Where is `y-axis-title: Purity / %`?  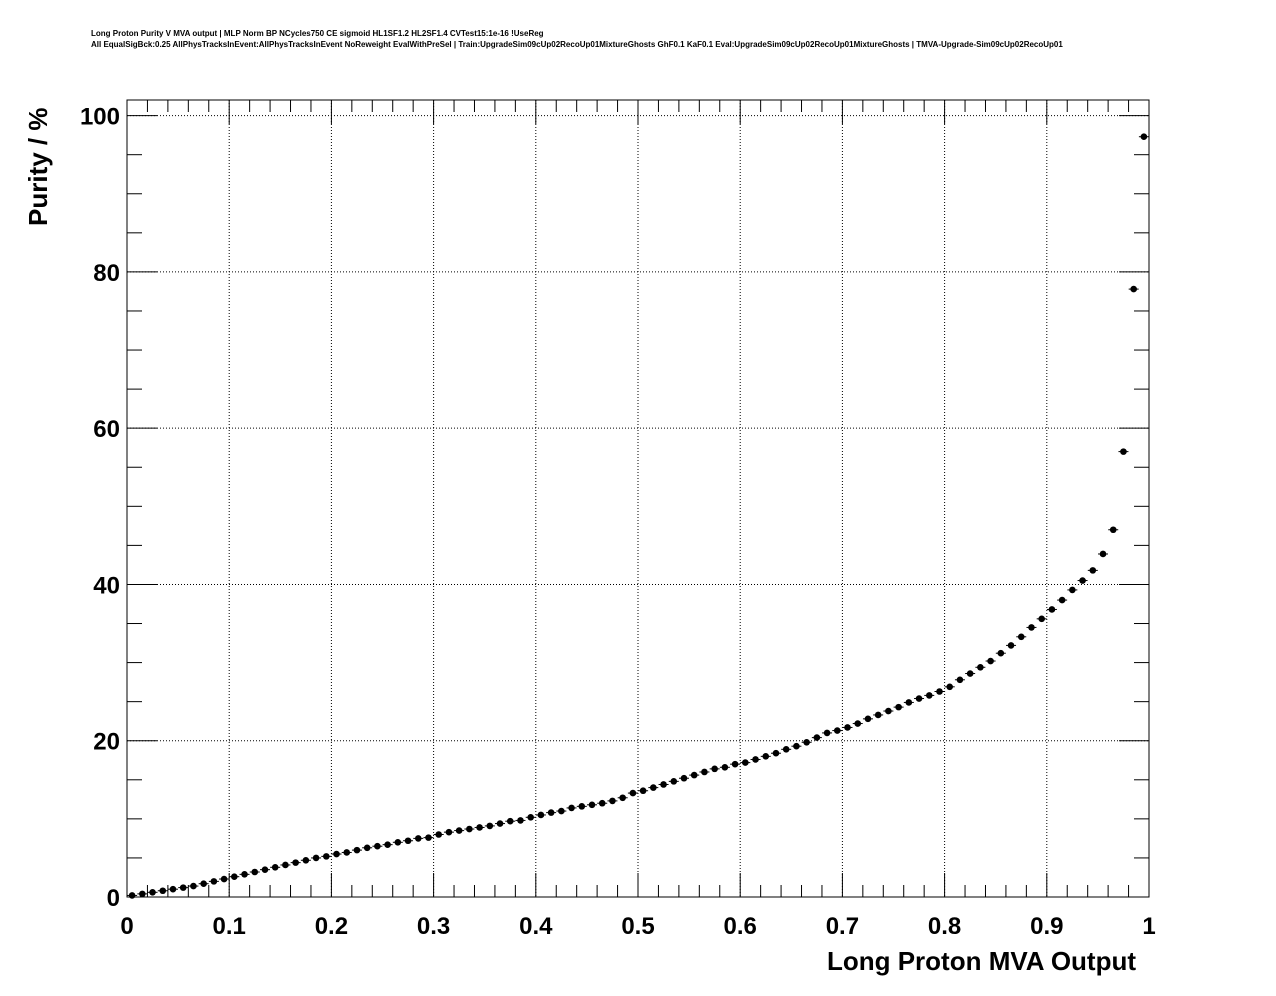
y-axis-title: Purity / % is located at coordinates (38, 167).